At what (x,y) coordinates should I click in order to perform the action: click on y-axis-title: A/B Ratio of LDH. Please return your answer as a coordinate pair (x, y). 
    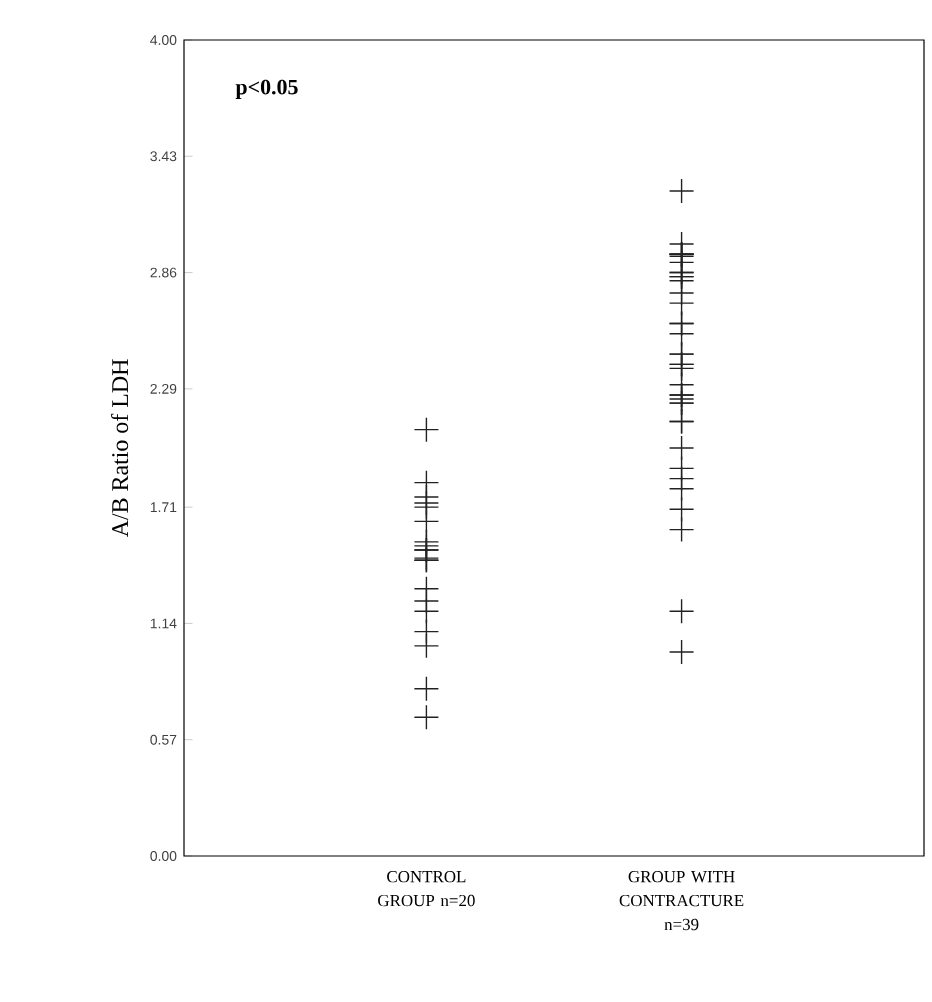
    Looking at the image, I should click on (120, 448).